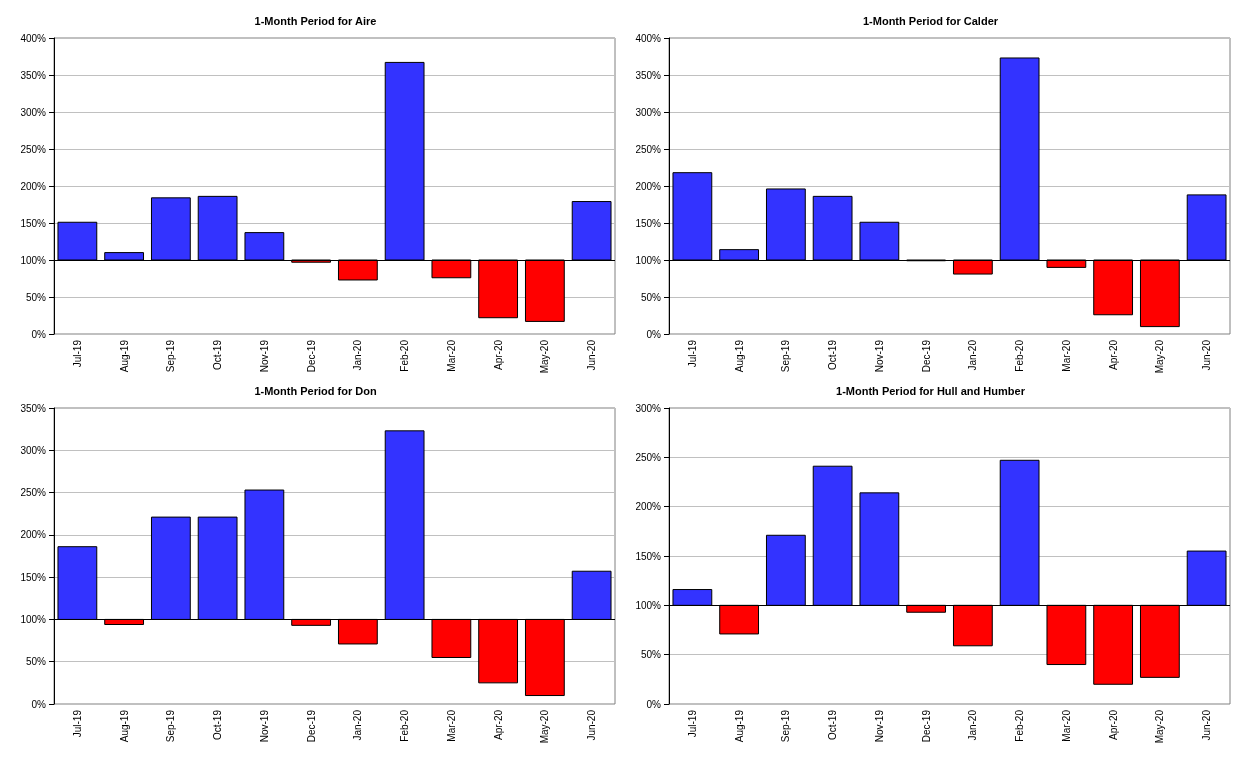 The width and height of the screenshot is (1239, 758). What do you see at coordinates (315, 390) in the screenshot?
I see `chart-title: 1-Month Period for Don` at bounding box center [315, 390].